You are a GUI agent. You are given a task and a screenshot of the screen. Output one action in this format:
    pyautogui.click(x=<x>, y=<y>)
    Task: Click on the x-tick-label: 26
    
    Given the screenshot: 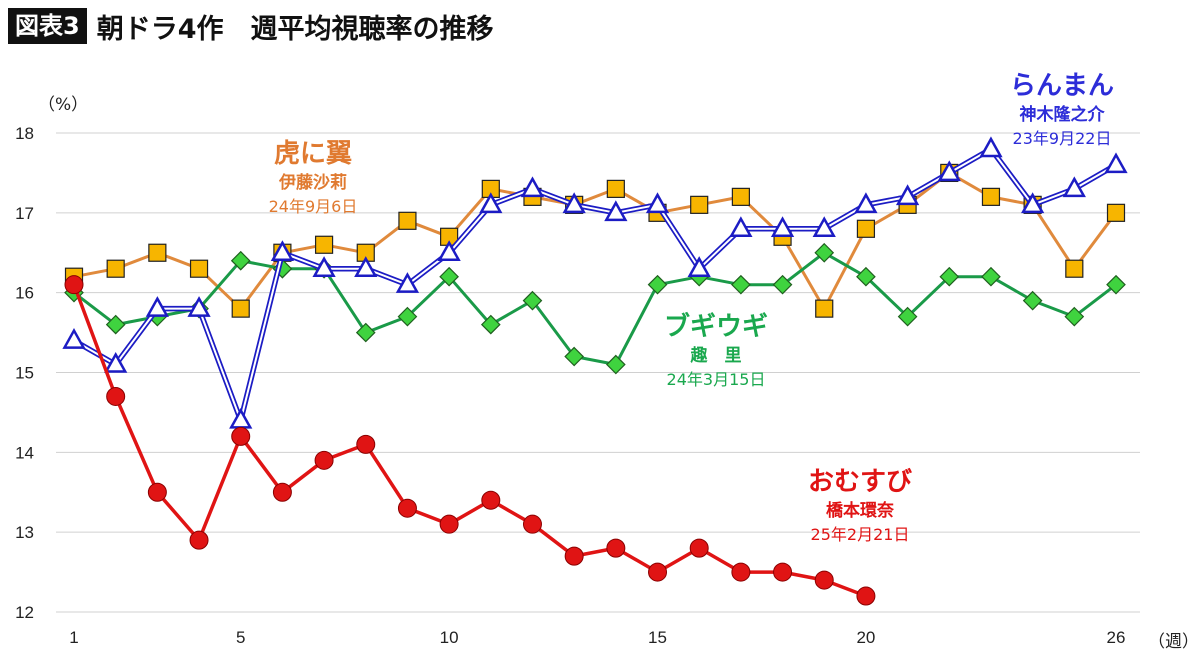 What is the action you would take?
    pyautogui.click(x=1116, y=637)
    